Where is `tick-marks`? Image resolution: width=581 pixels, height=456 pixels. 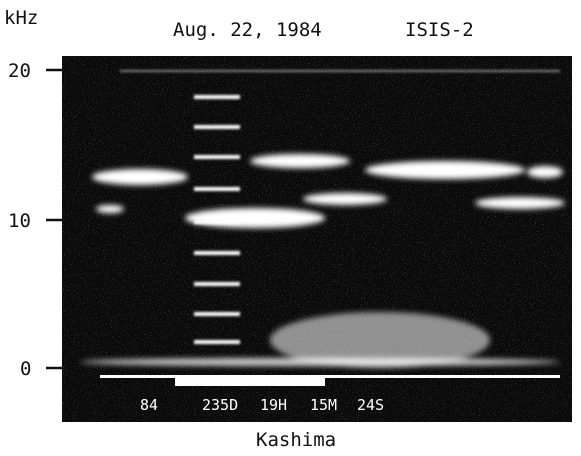
tick-marks is located at coordinates (55, 219).